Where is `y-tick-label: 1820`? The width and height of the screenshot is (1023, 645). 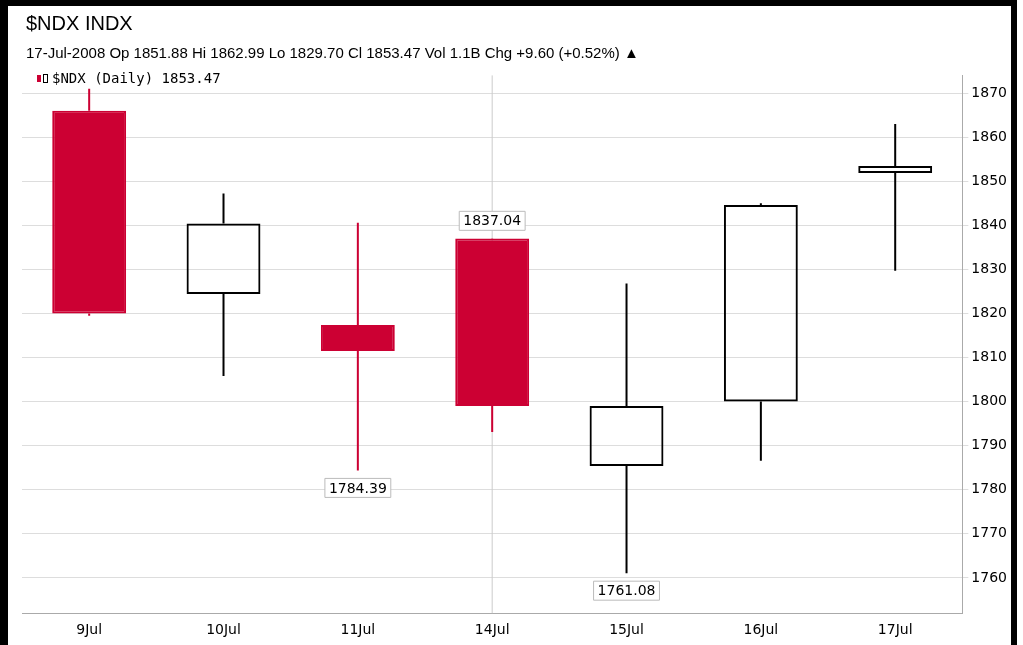 y-tick-label: 1820 is located at coordinates (989, 312).